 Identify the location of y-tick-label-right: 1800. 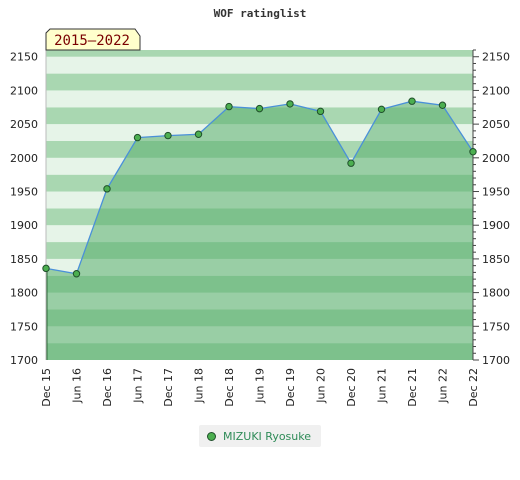
(496, 293).